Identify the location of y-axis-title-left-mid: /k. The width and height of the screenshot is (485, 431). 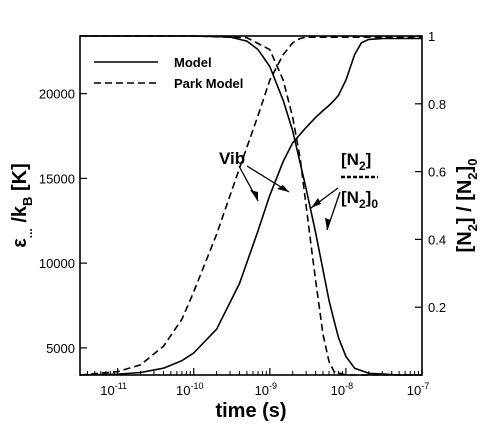
(20, 216).